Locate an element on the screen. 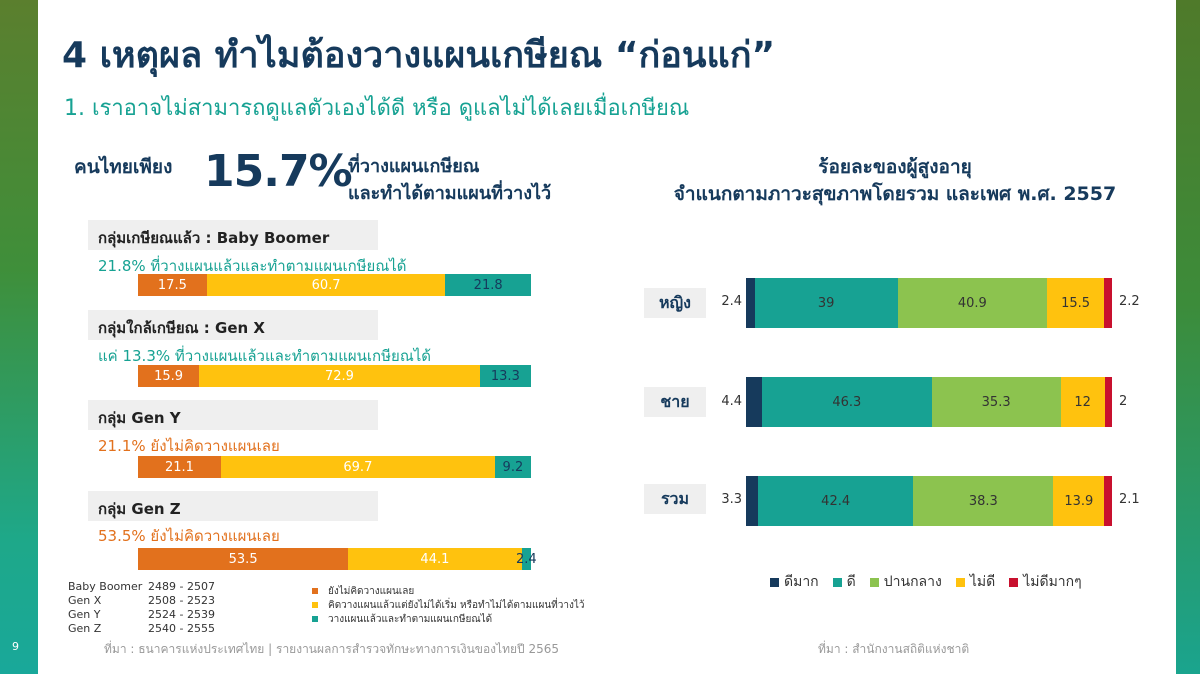 The image size is (1200, 674). gen-name: Baby Boomer is located at coordinates (105, 586).